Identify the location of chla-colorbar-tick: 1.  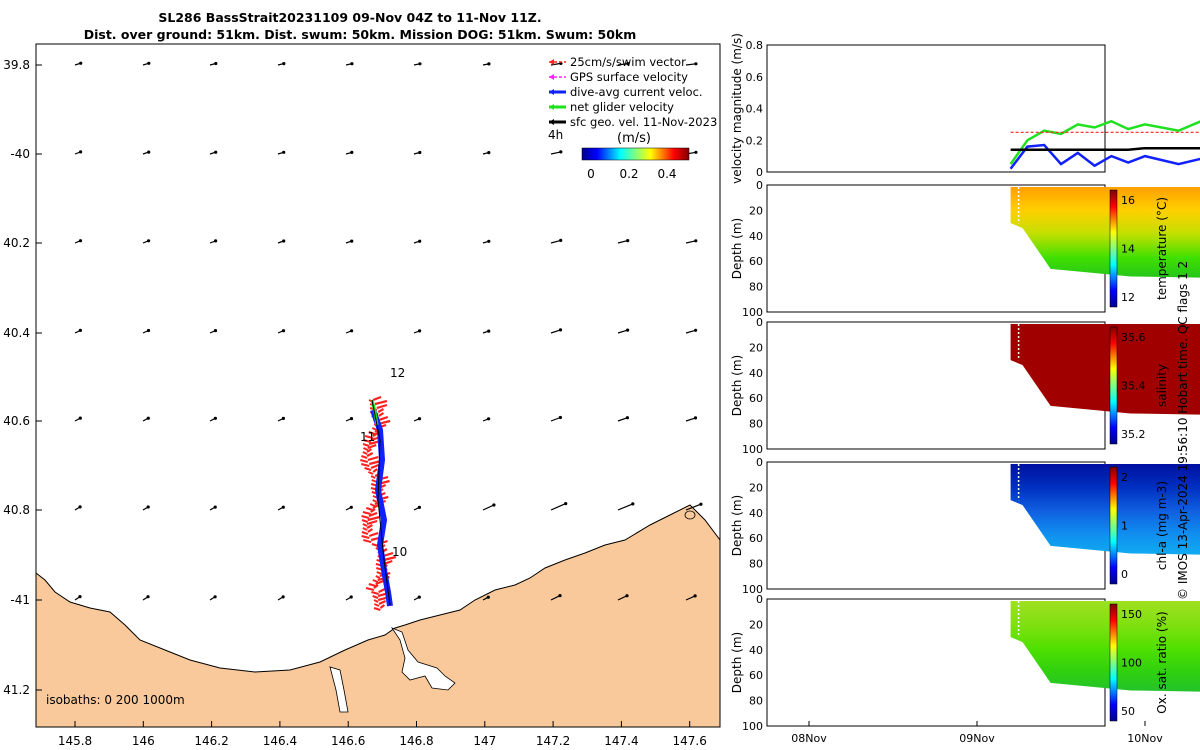
(1124, 526).